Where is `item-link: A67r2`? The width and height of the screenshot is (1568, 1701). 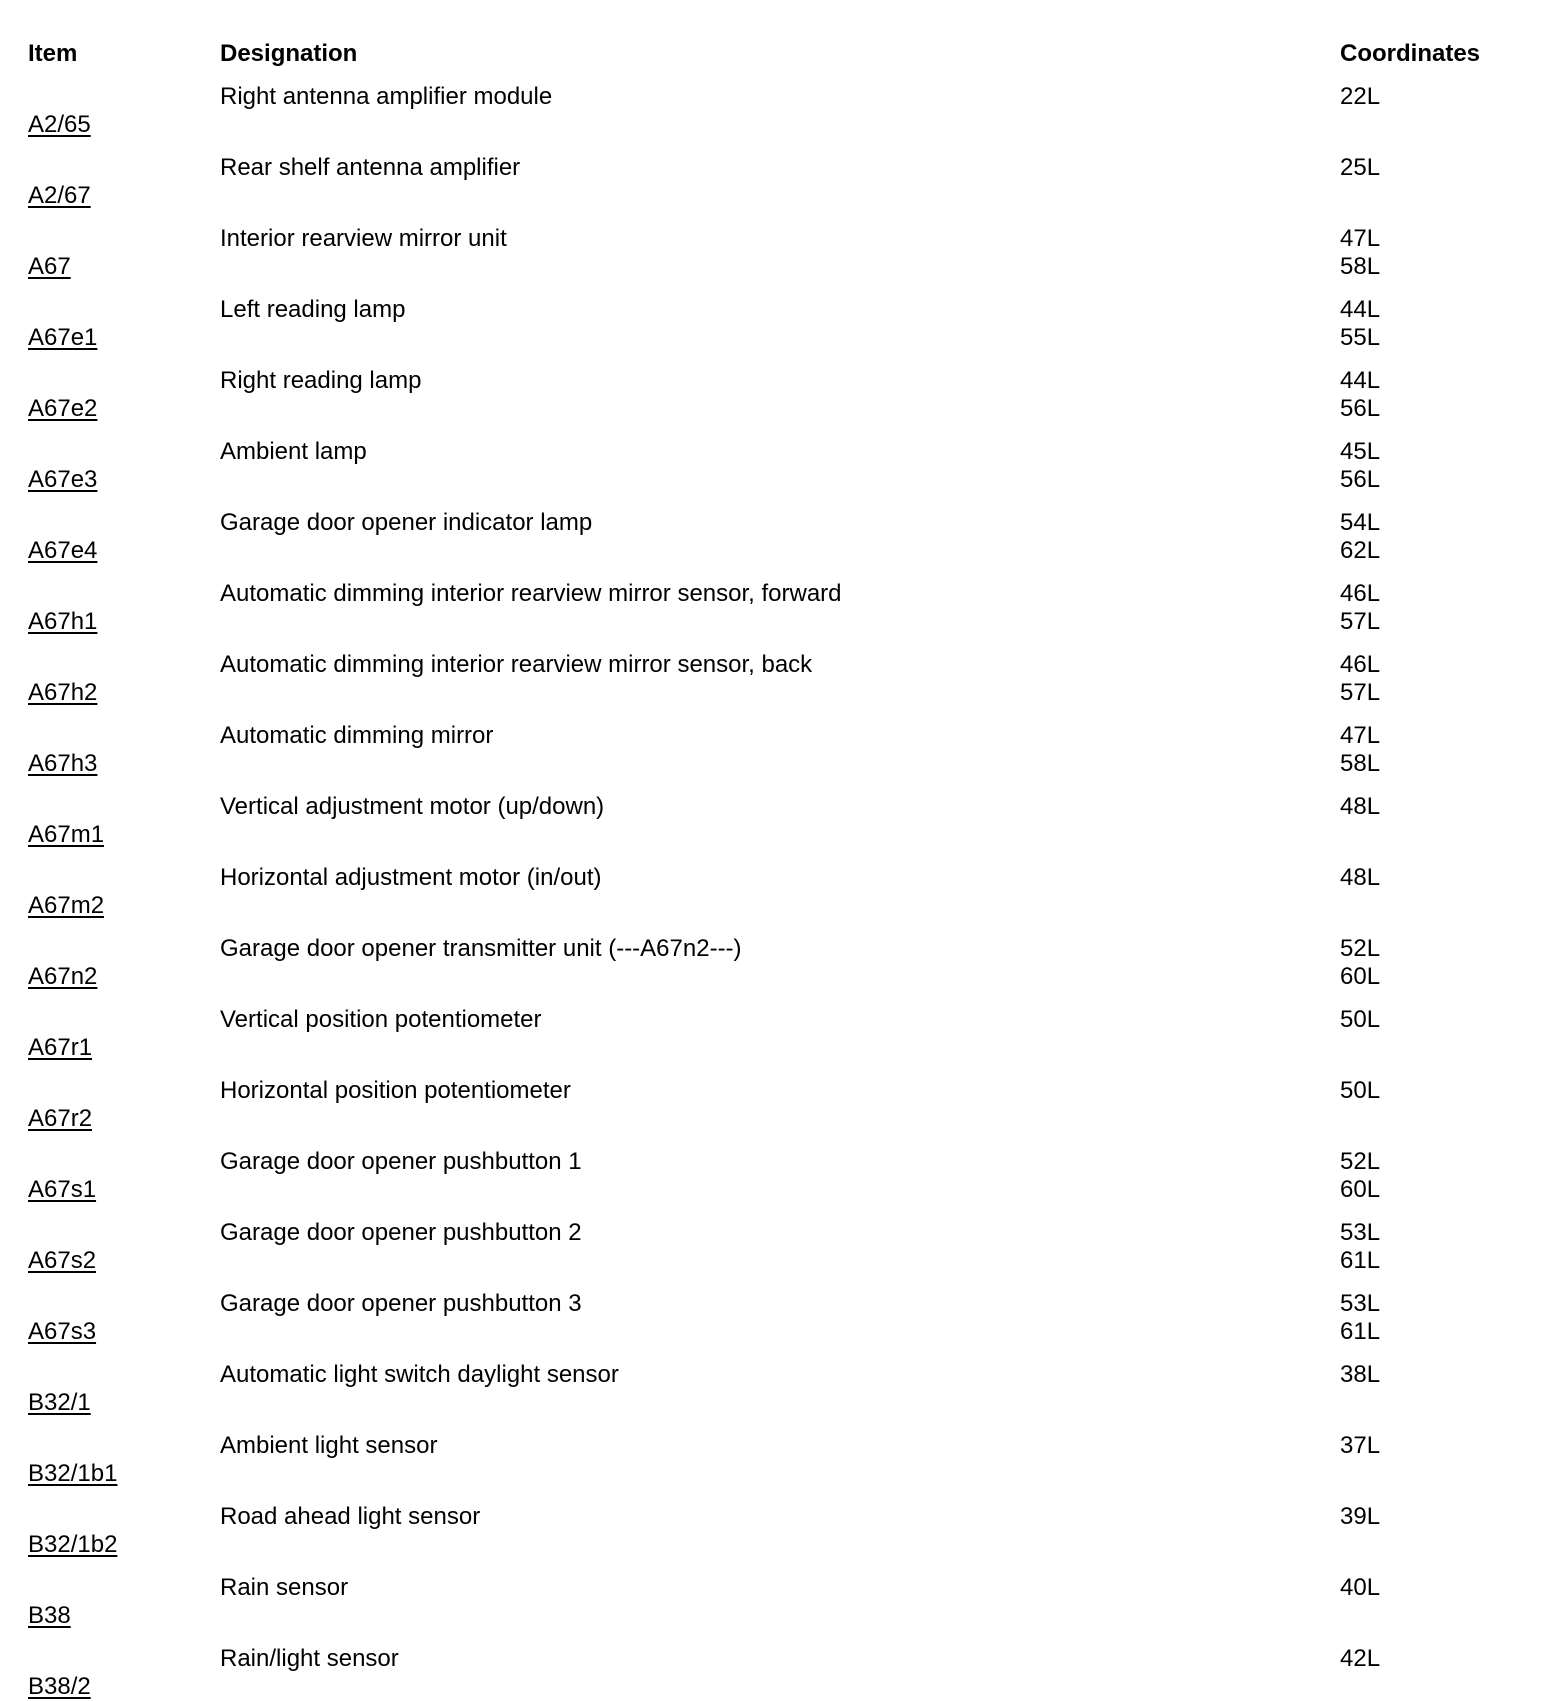 item-link: A67r2 is located at coordinates (60, 1118).